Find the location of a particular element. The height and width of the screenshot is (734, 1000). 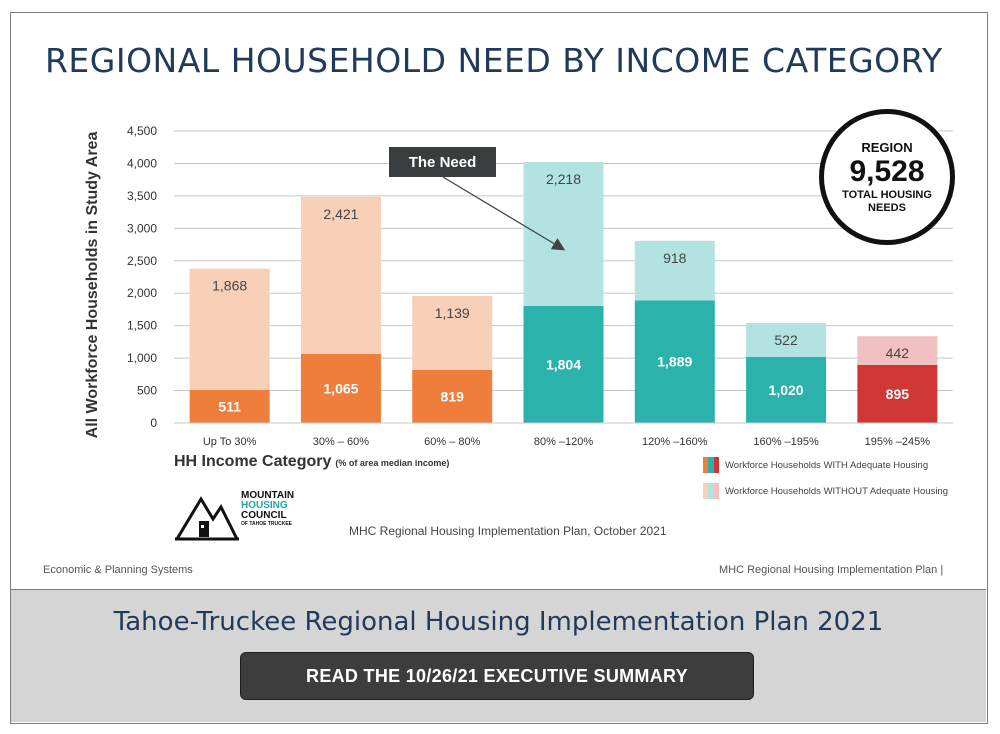

y-tick-label: 4,000 is located at coordinates (142, 163).